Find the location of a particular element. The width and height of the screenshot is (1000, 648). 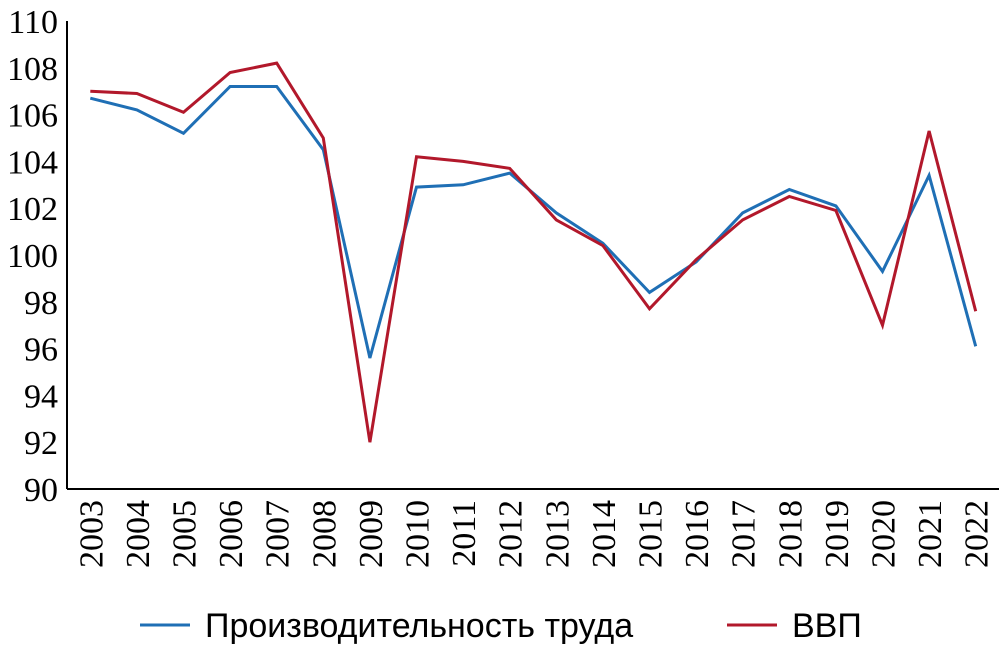

x-tick-label: 2006 is located at coordinates (231, 534).